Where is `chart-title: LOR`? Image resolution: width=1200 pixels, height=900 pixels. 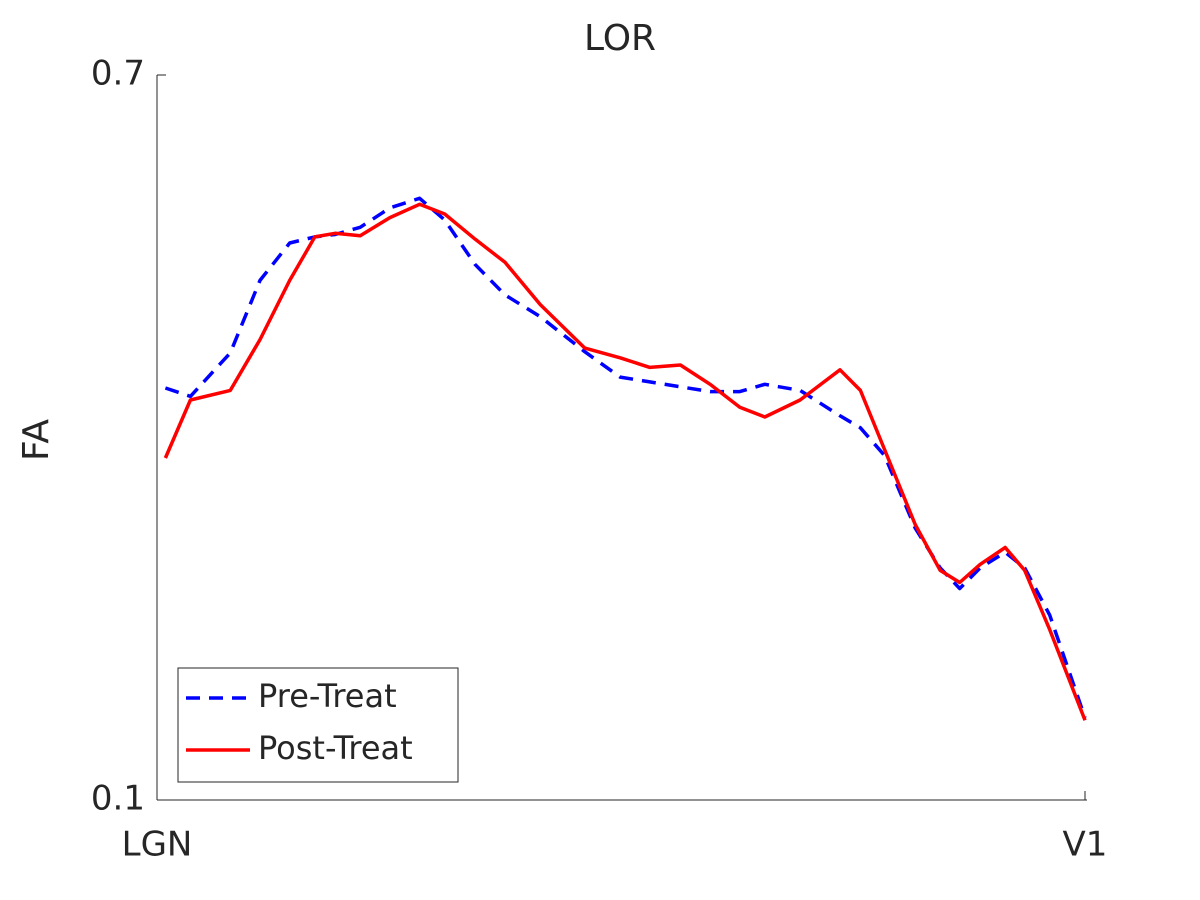 chart-title: LOR is located at coordinates (620, 38).